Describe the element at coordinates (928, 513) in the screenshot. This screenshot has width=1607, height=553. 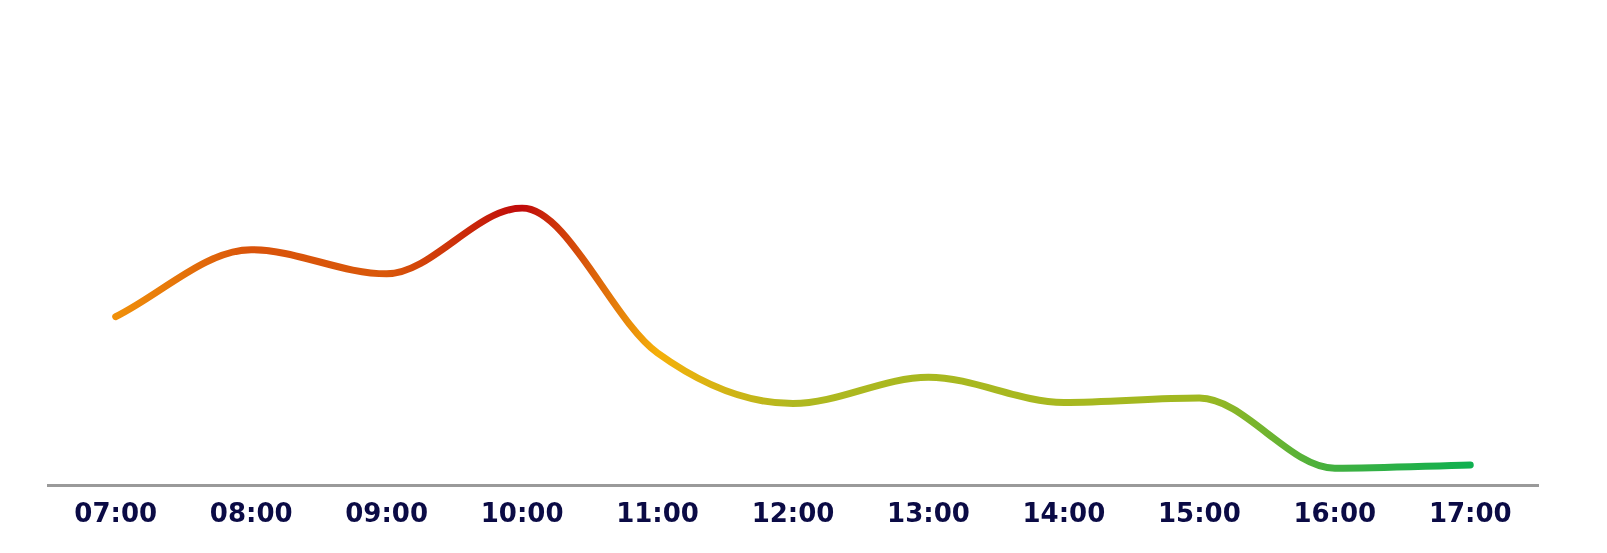
I see `x-tick-label: 13:00` at that location.